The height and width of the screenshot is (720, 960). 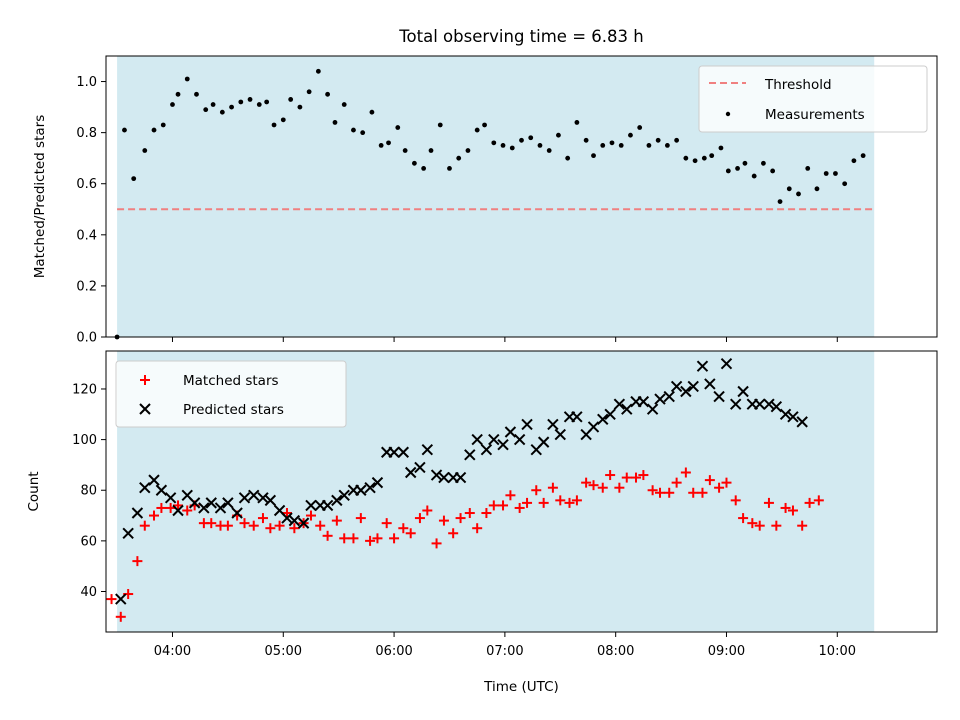 What do you see at coordinates (798, 85) in the screenshot?
I see `legend-threshold-label: Threshold` at bounding box center [798, 85].